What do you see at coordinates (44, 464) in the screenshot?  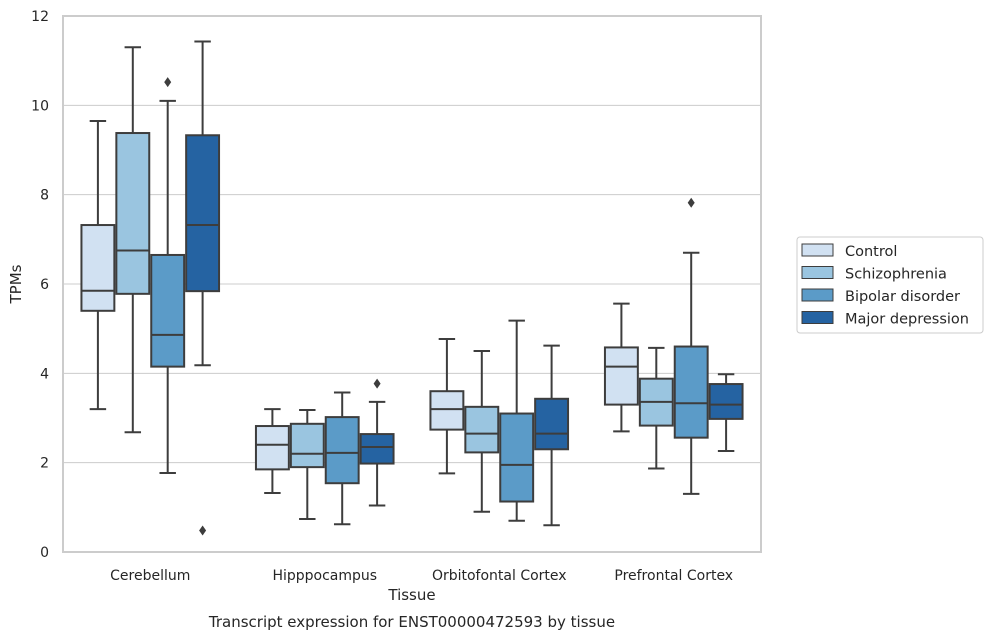 I see `y-tick-label: 2` at bounding box center [44, 464].